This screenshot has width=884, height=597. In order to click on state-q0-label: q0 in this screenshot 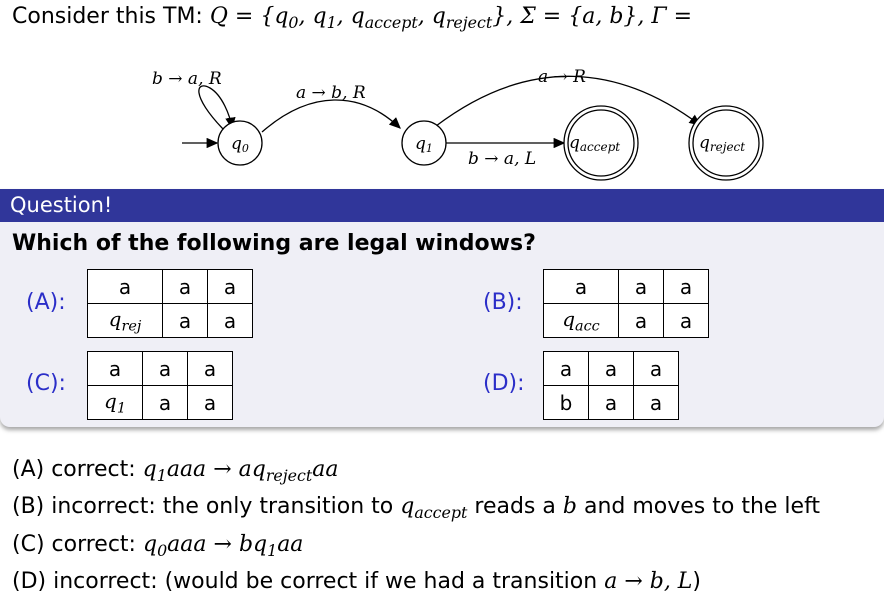, I will do `click(240, 144)`.